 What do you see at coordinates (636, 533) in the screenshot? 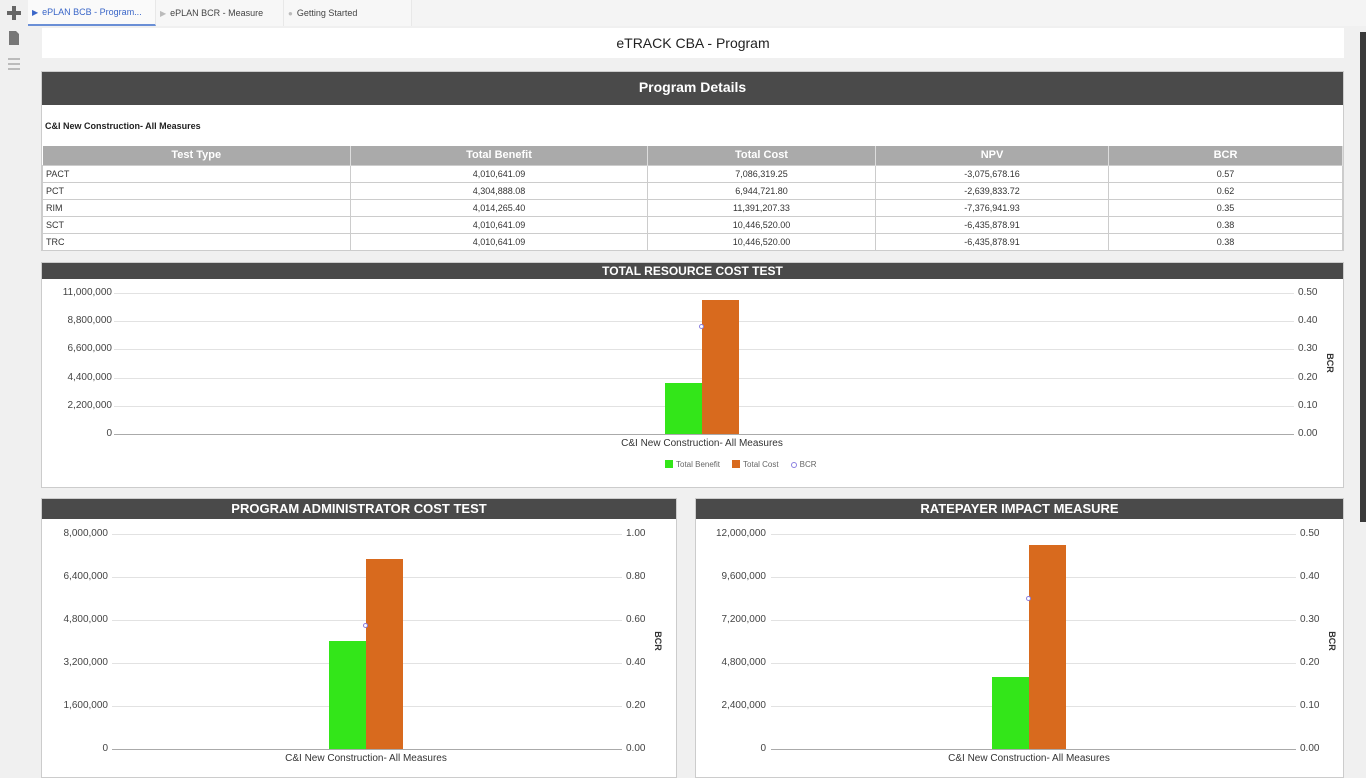
I see `y2-tick-label: 1.00` at bounding box center [636, 533].